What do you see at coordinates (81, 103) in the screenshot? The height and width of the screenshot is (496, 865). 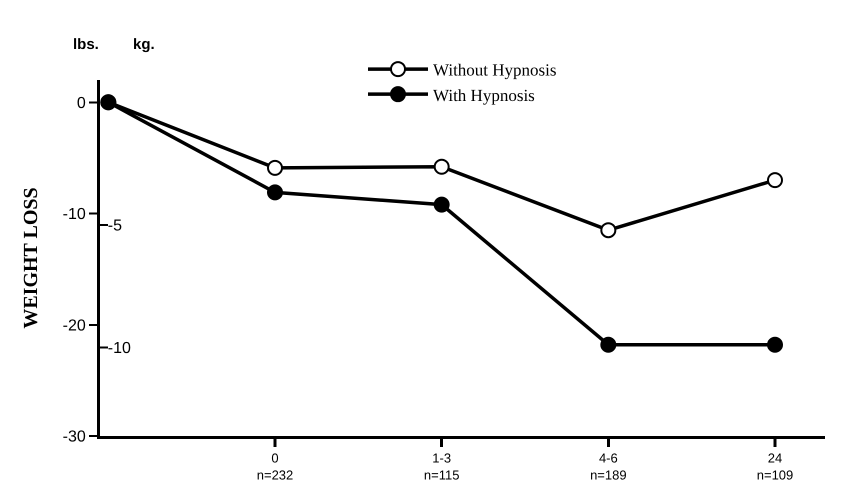 I see `y-tick-label: 0` at bounding box center [81, 103].